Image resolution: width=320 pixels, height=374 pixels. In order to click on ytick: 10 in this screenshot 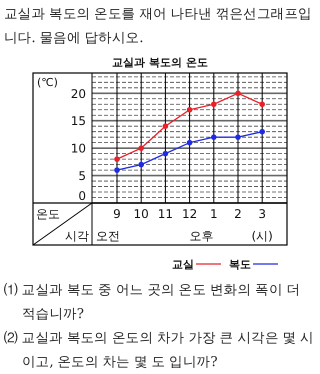, I will do `click(78, 149)`.